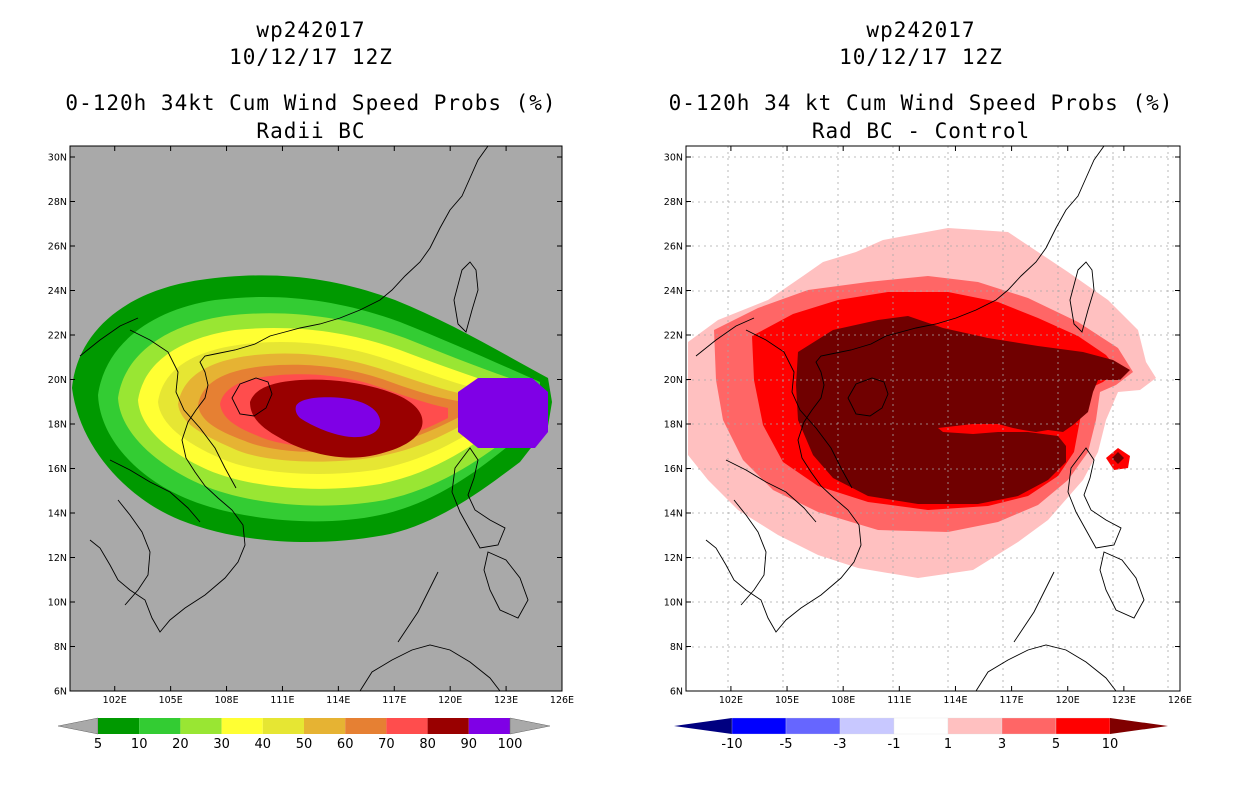 This screenshot has width=1236, height=800. What do you see at coordinates (868, 397) in the screenshot?
I see `hainan-right` at bounding box center [868, 397].